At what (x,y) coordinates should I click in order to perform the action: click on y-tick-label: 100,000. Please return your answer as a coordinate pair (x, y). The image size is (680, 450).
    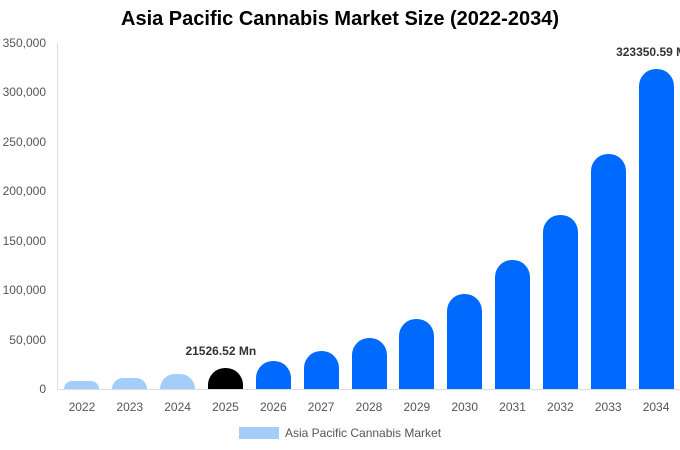
    Looking at the image, I should click on (24, 290).